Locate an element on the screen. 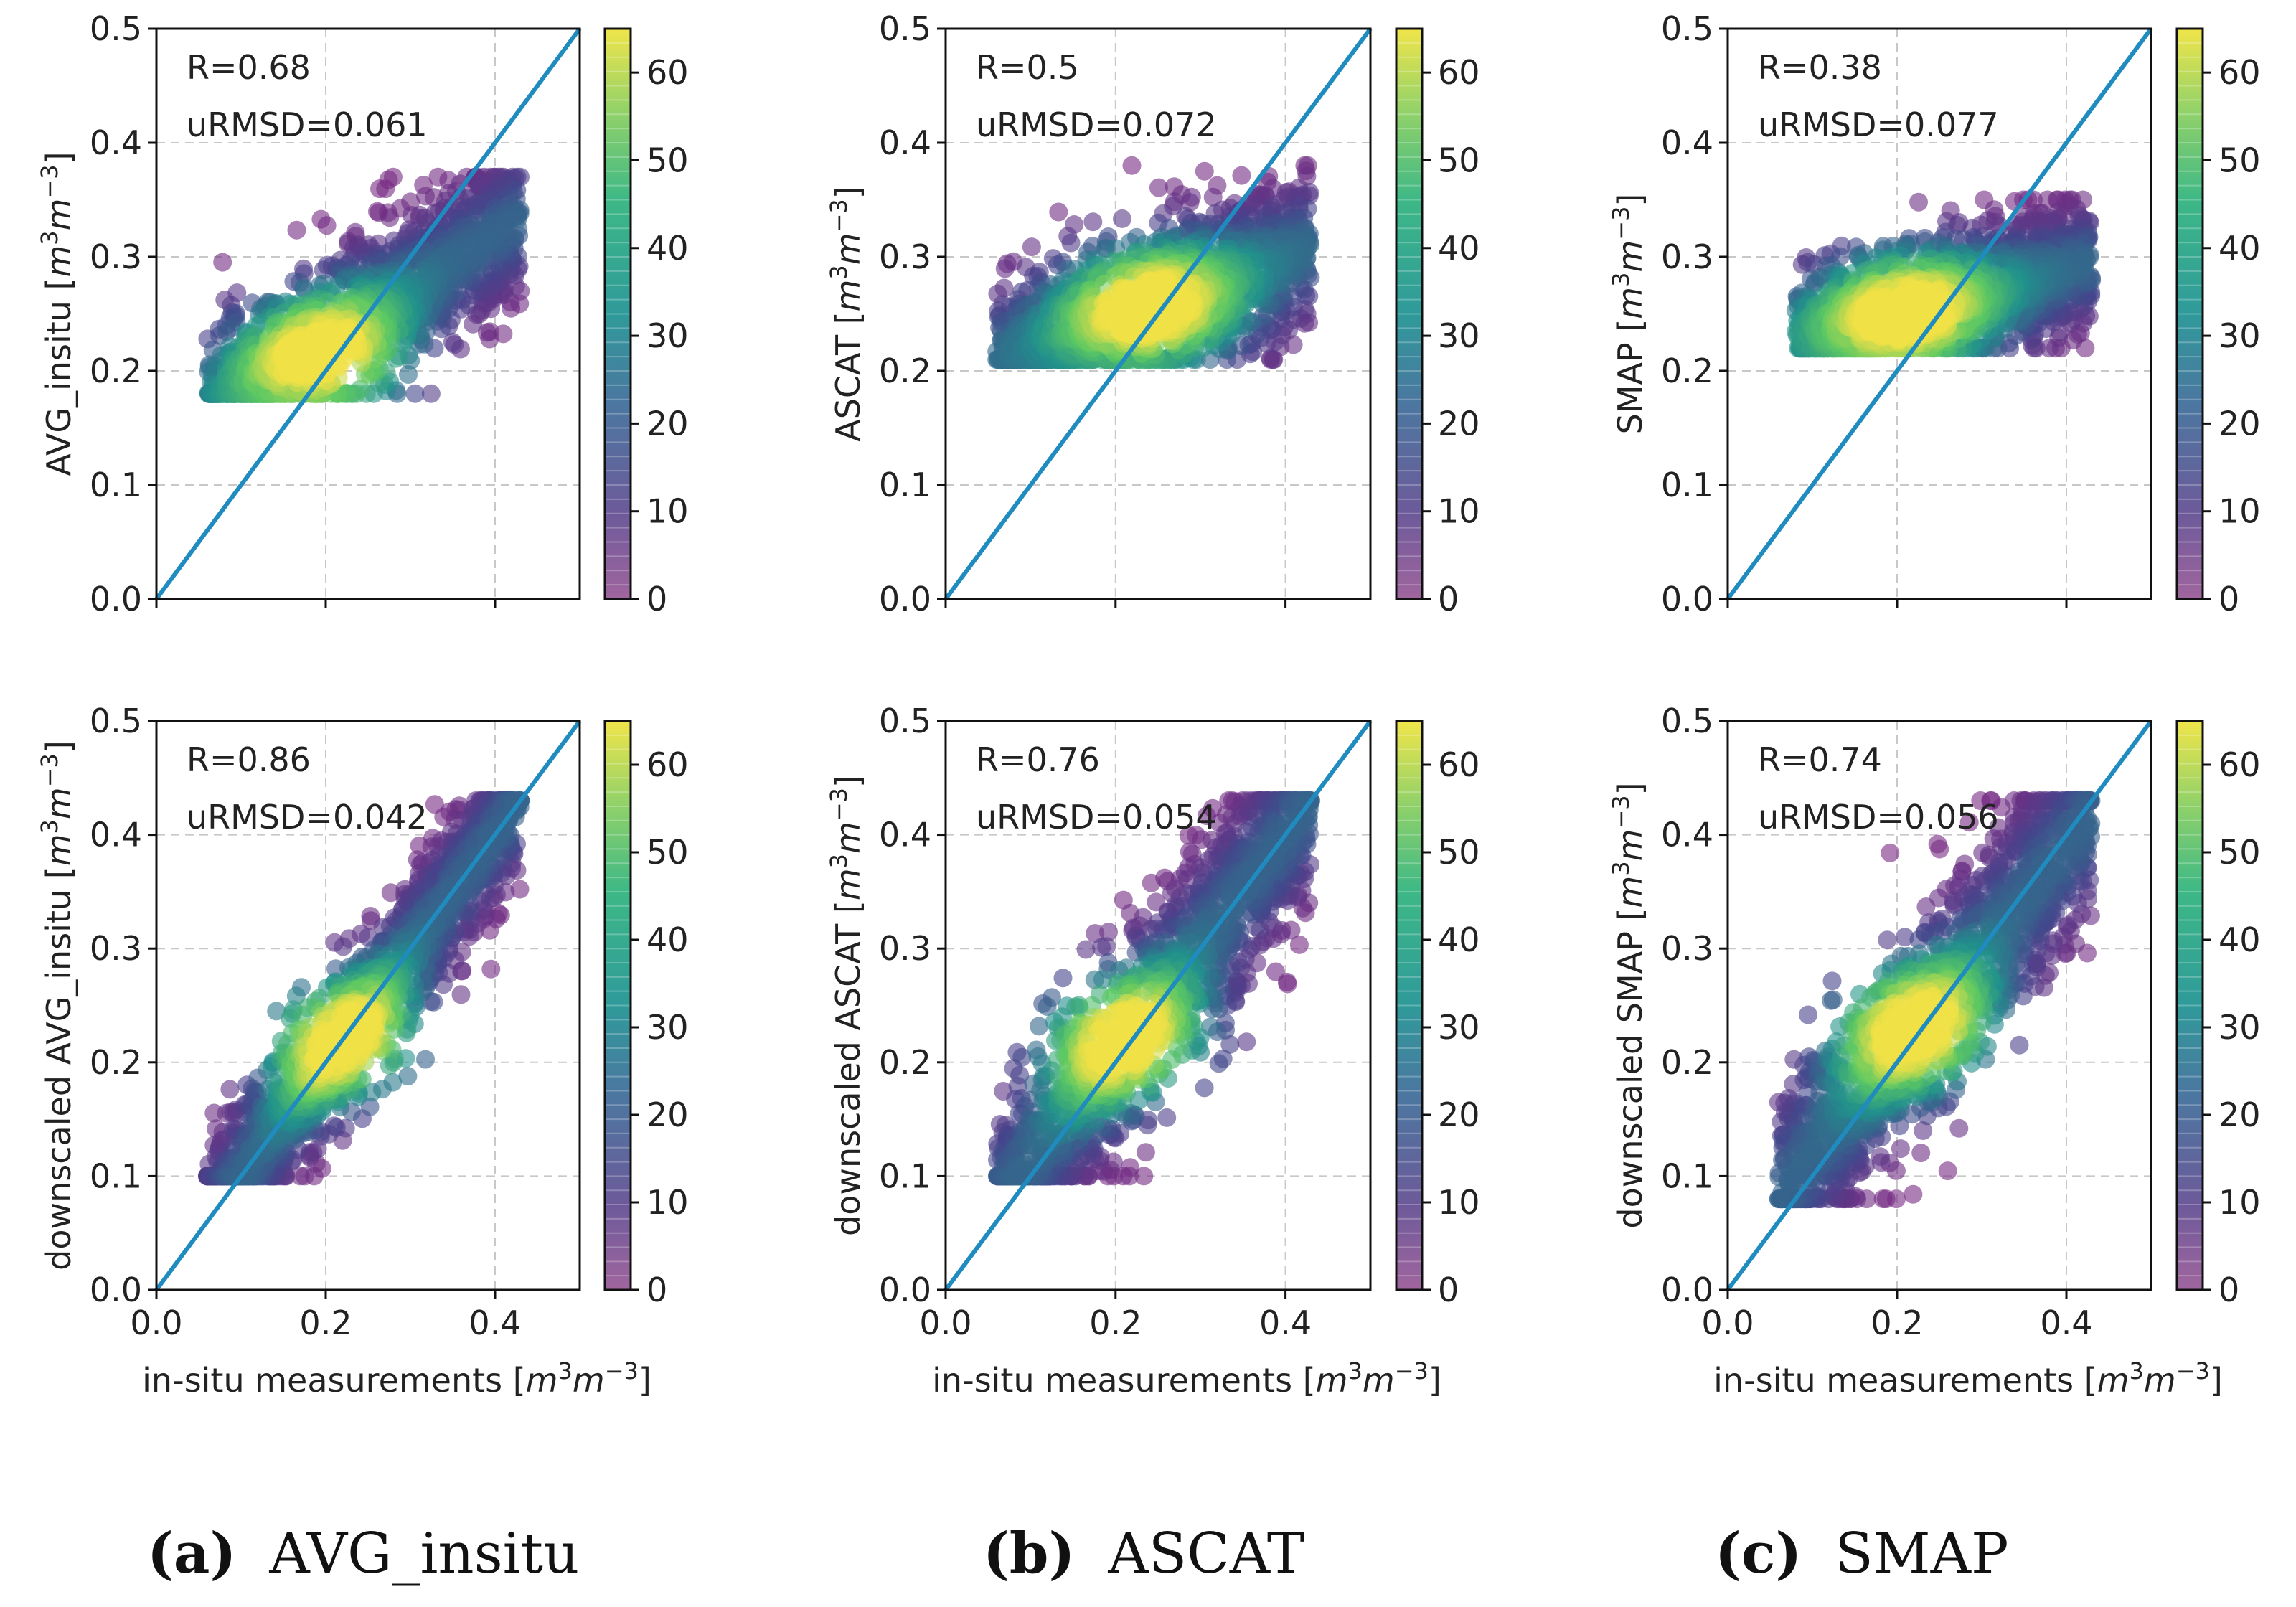  panel-b-top-one-to-one-line is located at coordinates (1159, 313).